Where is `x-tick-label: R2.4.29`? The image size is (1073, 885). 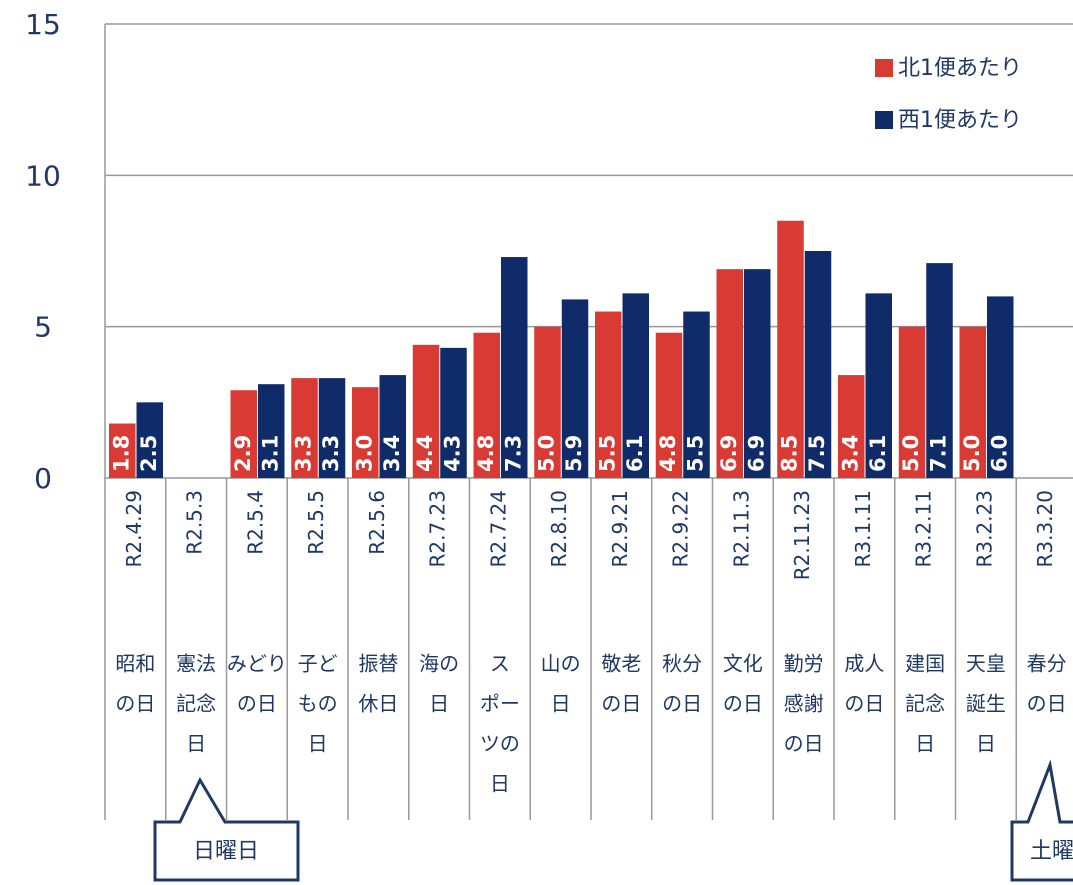
x-tick-label: R2.4.29 is located at coordinates (134, 529).